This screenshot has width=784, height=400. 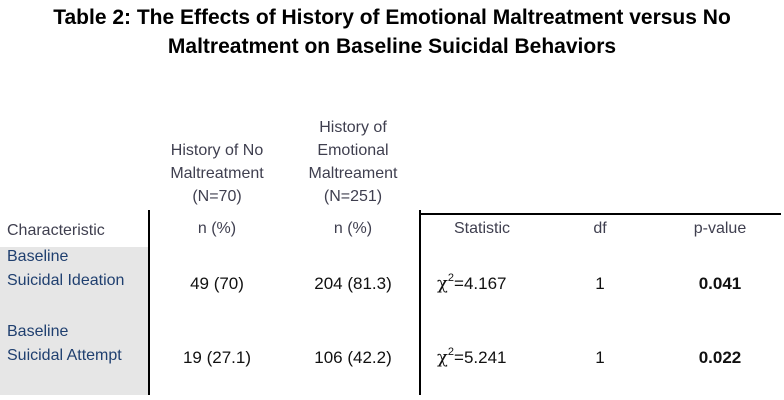 I want to click on header-statistic: Statistic, so click(x=481, y=228).